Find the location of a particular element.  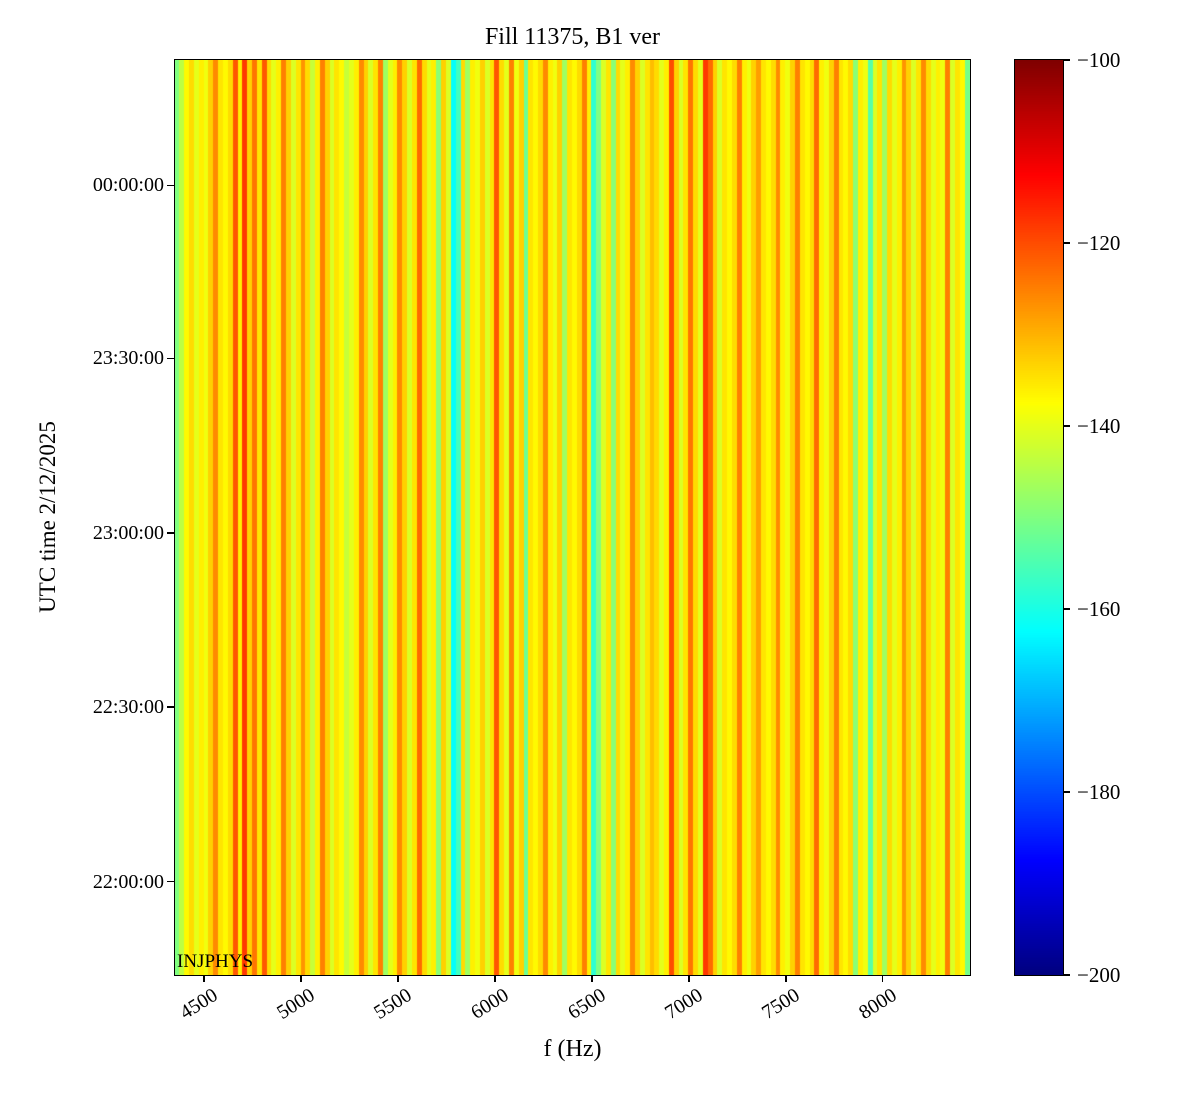

x-tick-label: 5500 is located at coordinates (393, 1004).